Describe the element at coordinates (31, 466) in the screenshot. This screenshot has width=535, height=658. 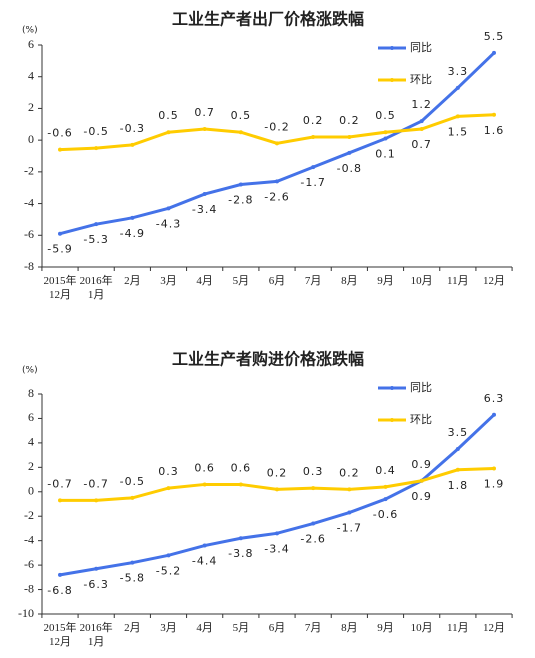
I see `y-tick-label: 2` at that location.